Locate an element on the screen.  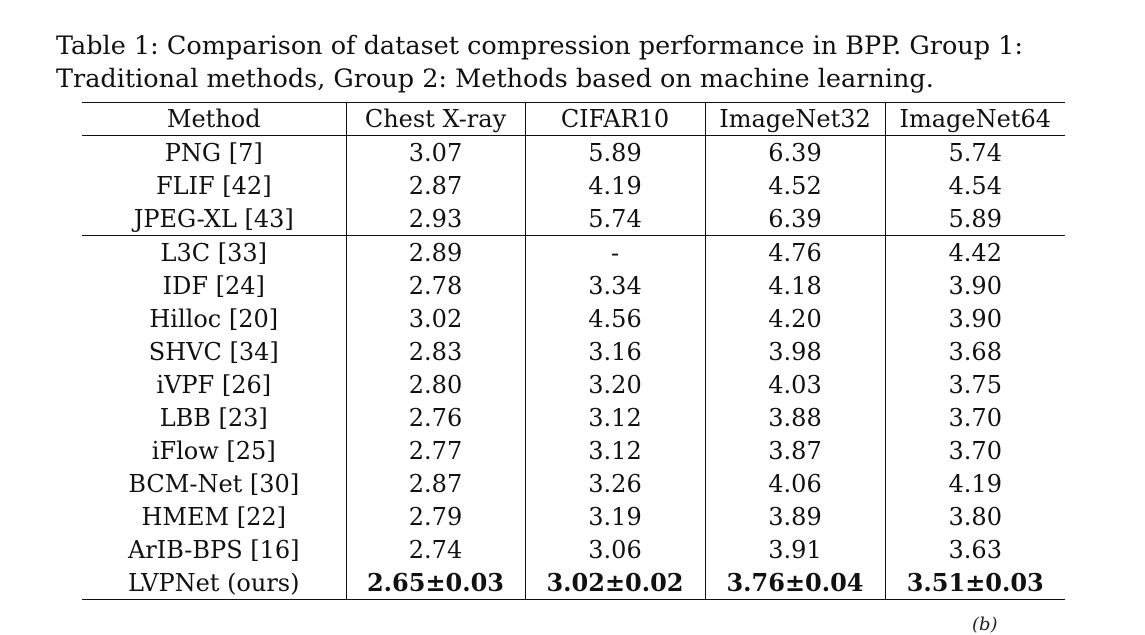
best-value-cell: 3.51±0.03 is located at coordinates (975, 583).